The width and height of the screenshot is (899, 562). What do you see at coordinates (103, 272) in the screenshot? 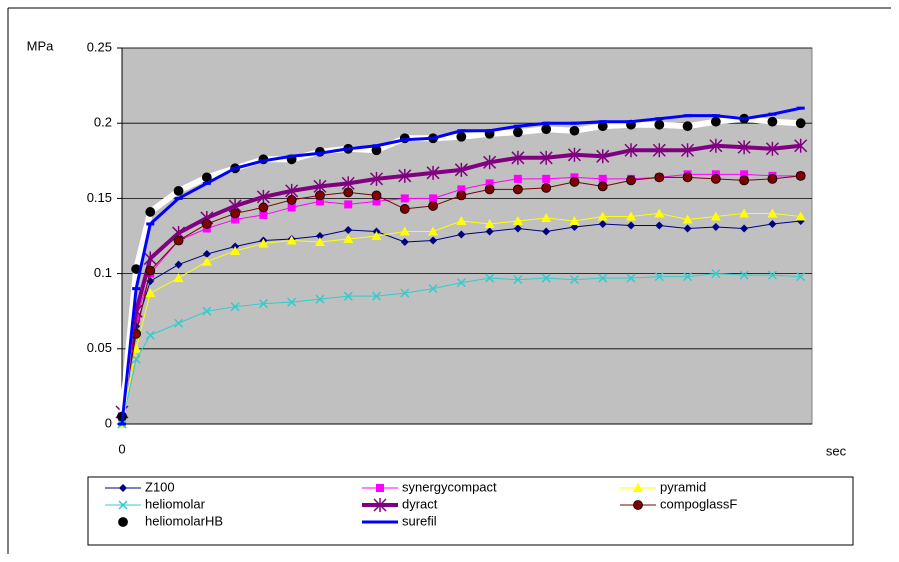
I see `y-tick-label: 0.1` at bounding box center [103, 272].